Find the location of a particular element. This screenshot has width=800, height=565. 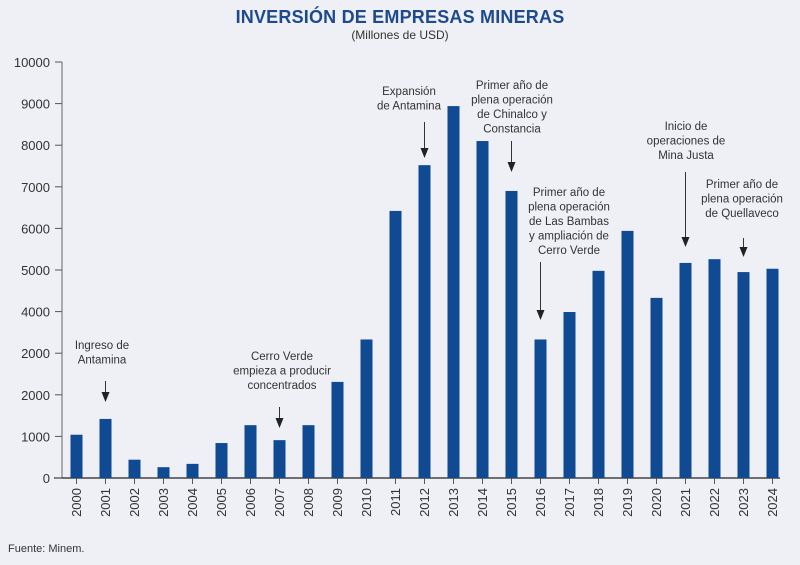

annotation-text-2016: plena operación is located at coordinates (569, 208).